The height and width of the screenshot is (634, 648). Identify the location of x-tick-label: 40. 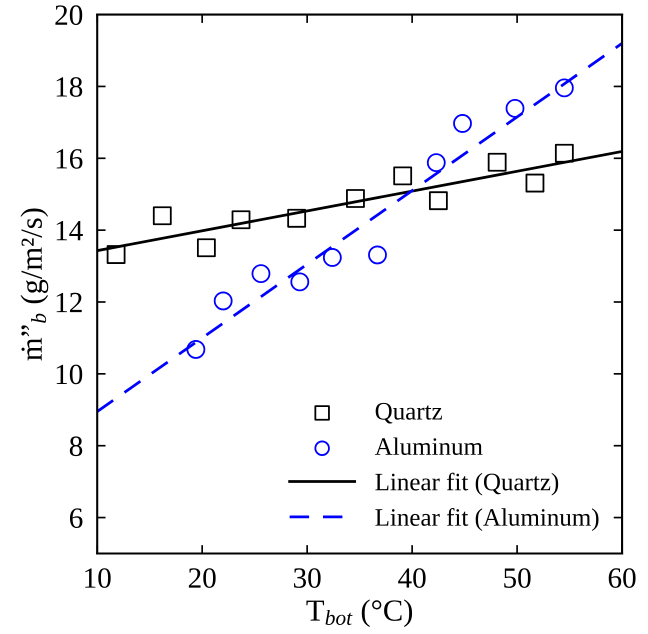
(412, 578).